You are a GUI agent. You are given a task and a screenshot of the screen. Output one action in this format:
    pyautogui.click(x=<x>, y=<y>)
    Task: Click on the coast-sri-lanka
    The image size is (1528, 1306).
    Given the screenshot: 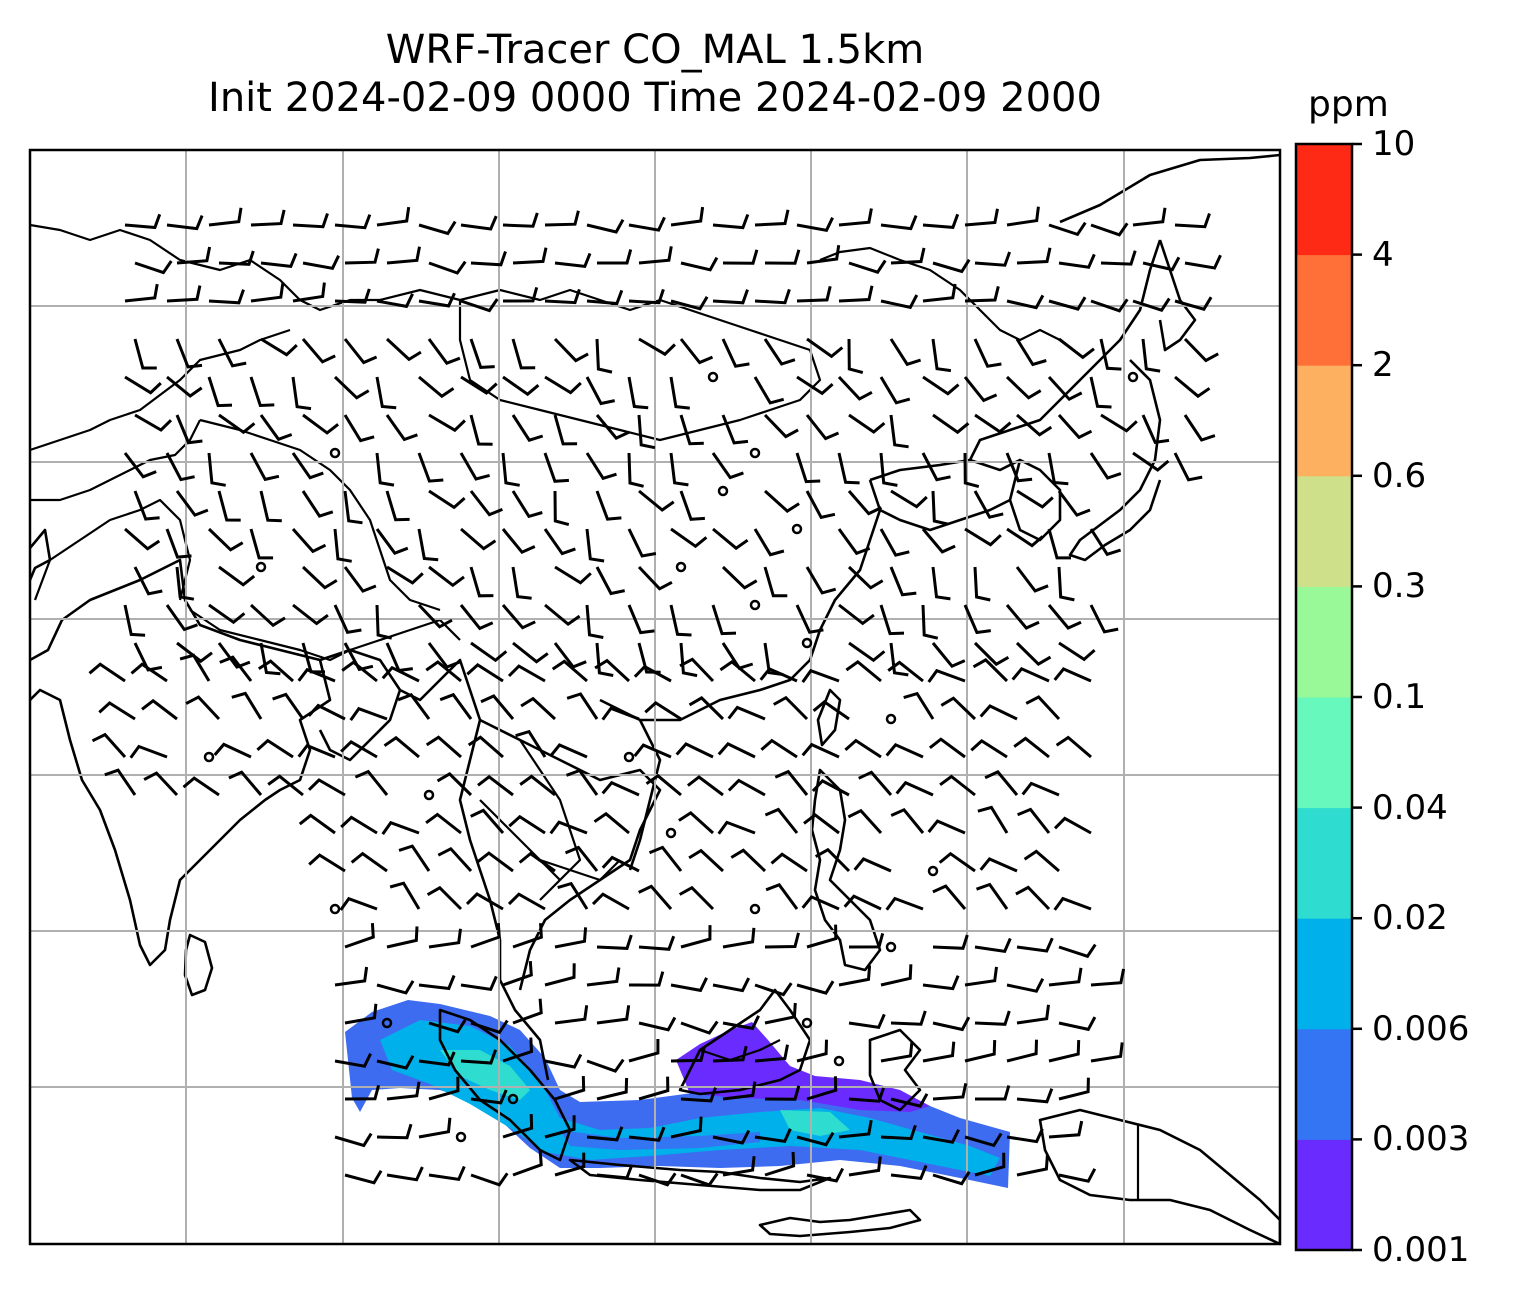 What is the action you would take?
    pyautogui.click(x=198, y=965)
    